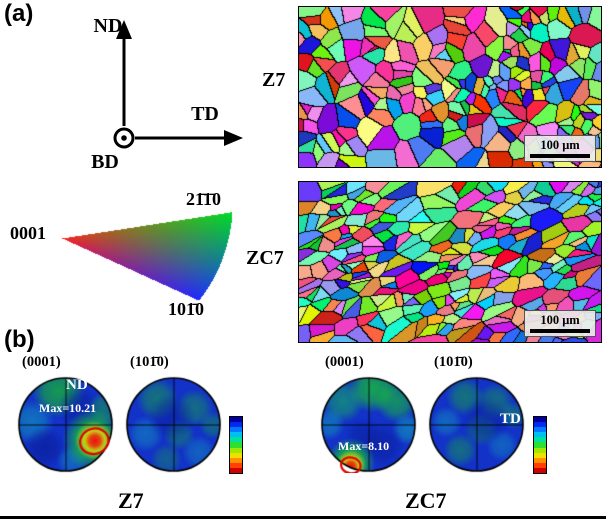  What do you see at coordinates (41, 362) in the screenshot?
I see `pf-plane-label-0001-z7: (0001)` at bounding box center [41, 362].